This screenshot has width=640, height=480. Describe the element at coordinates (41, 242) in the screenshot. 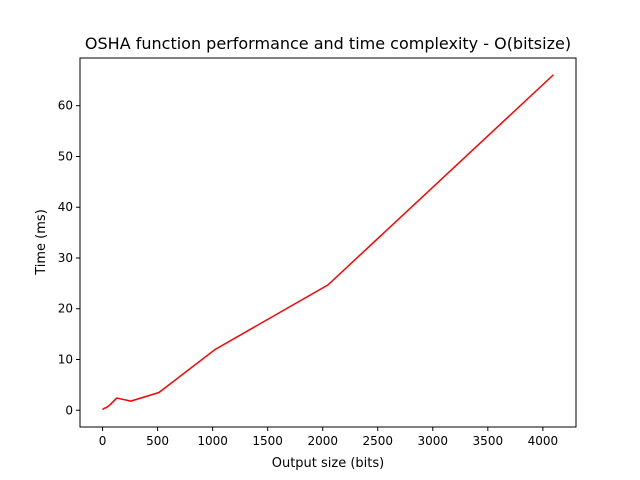

I see `y-axis-label: Time (ms)` at that location.